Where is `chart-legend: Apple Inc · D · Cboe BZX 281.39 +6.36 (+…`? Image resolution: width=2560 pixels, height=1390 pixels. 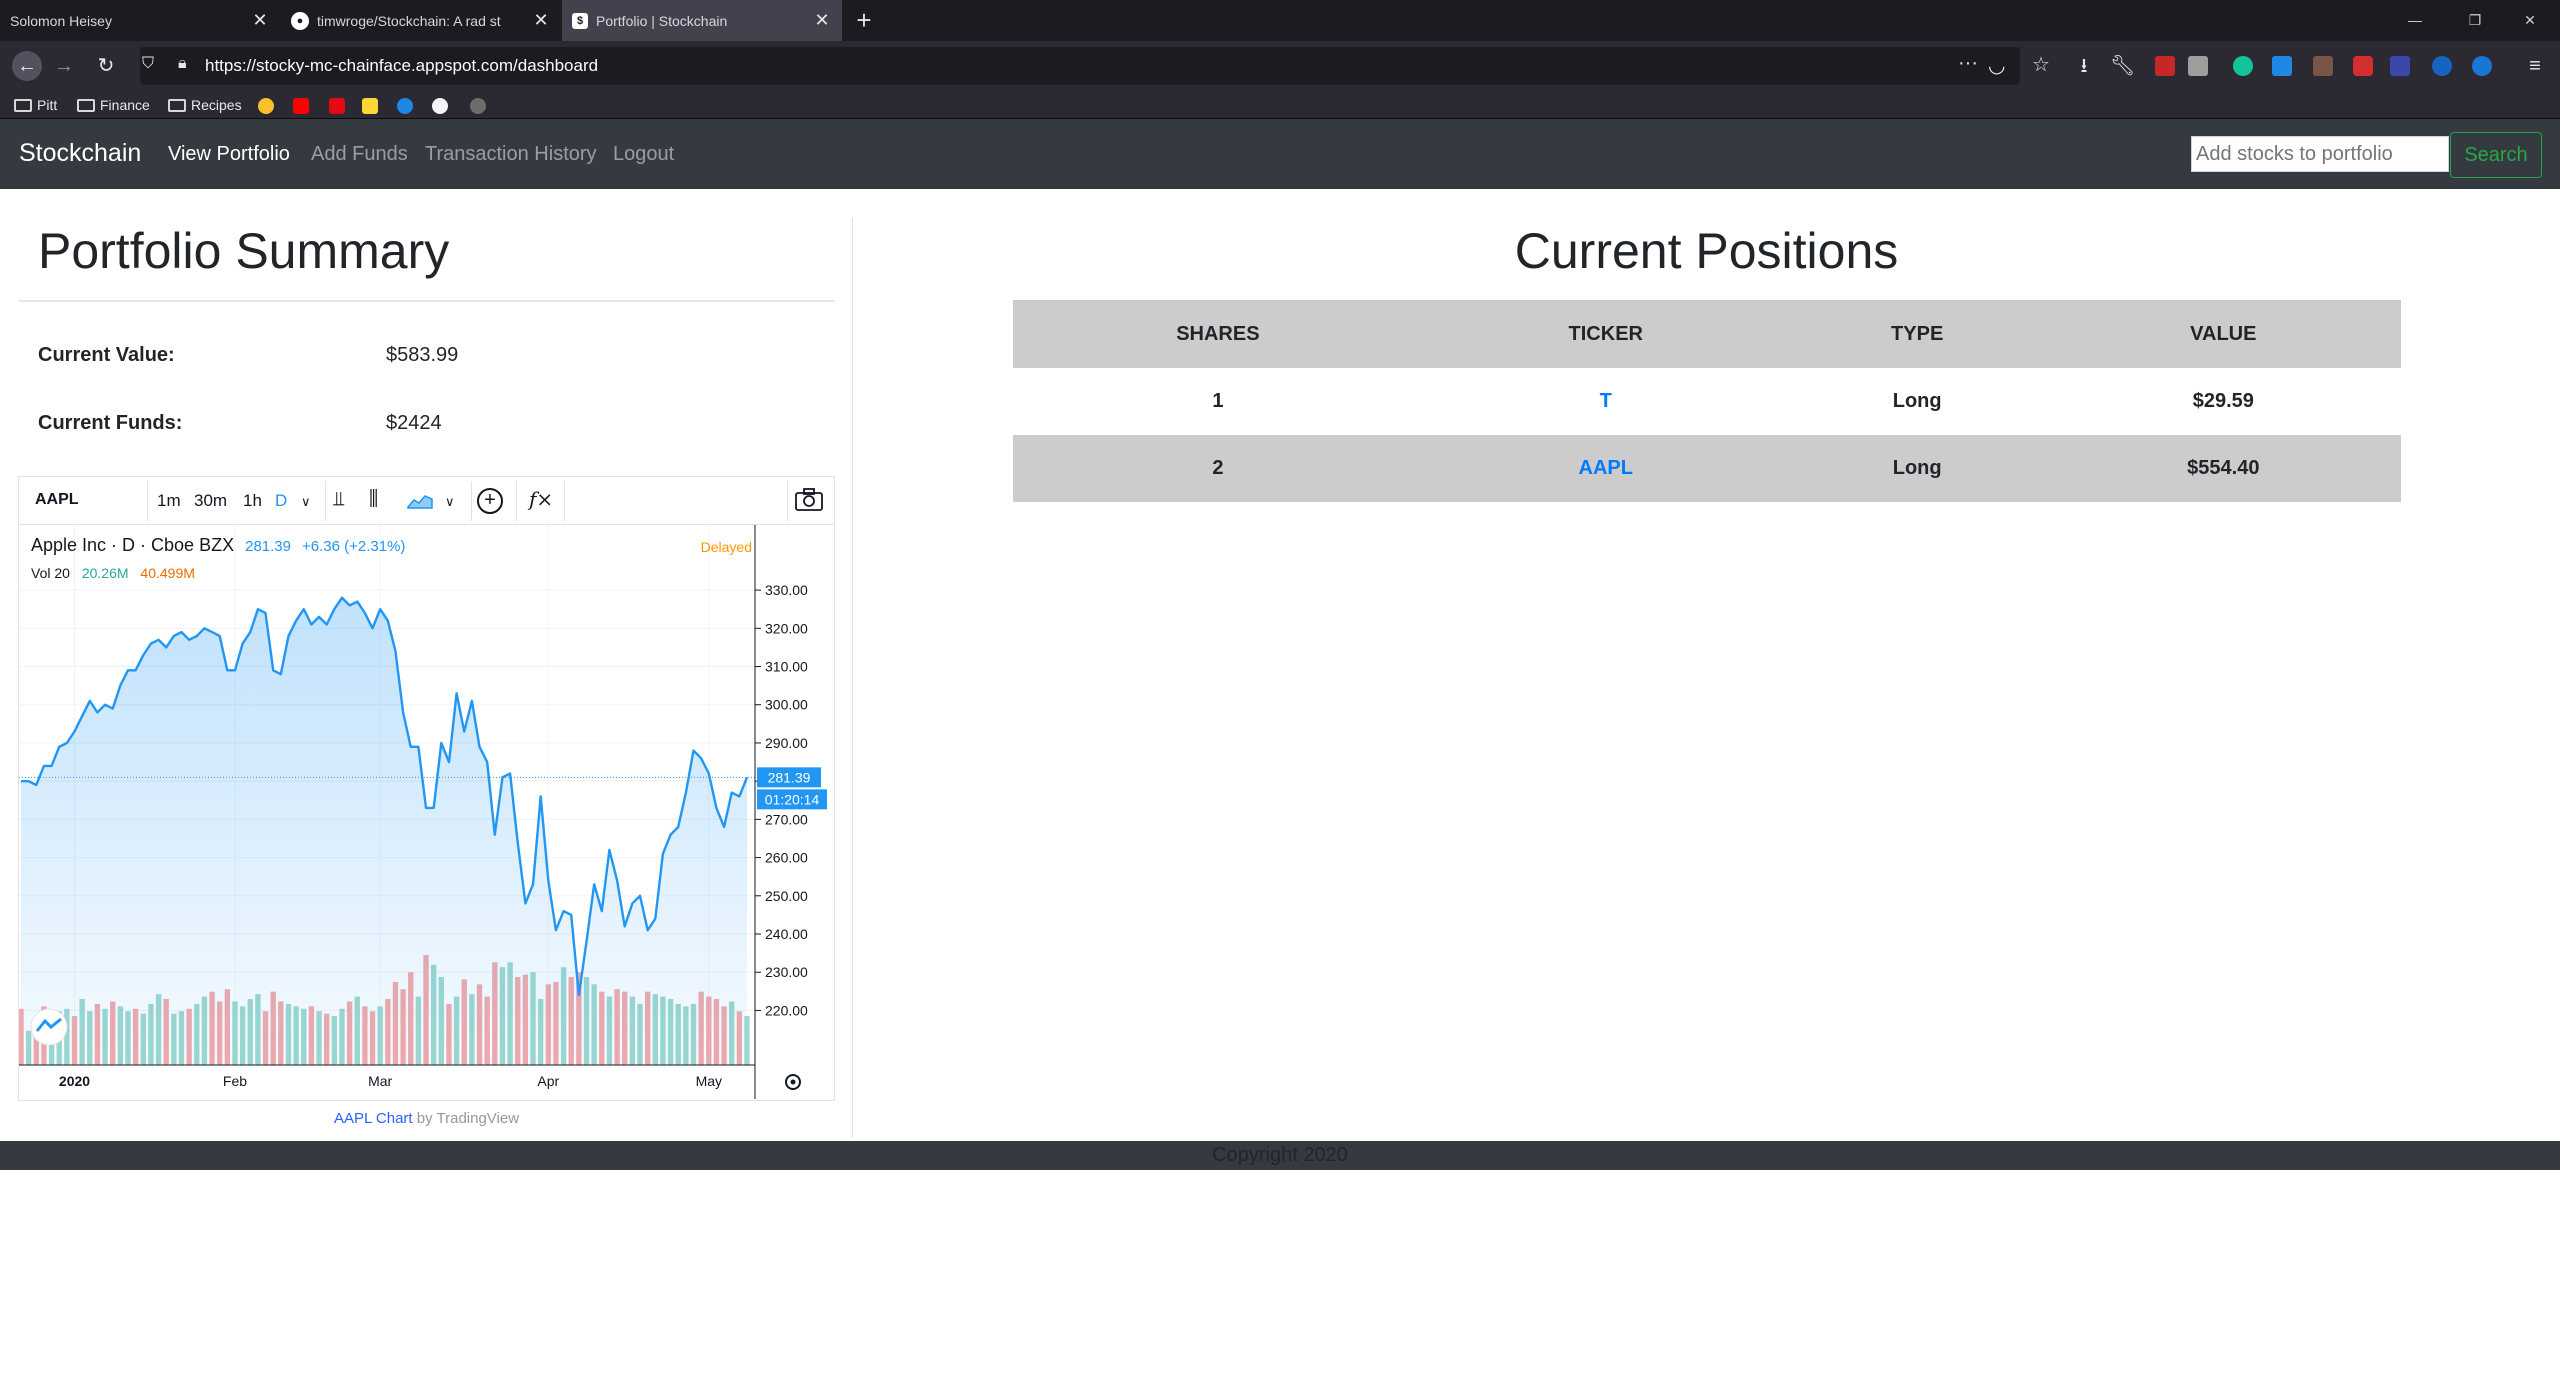
chart-legend: Apple Inc · D · Cboe BZX 281.39 +6.36 (+… is located at coordinates (218, 545).